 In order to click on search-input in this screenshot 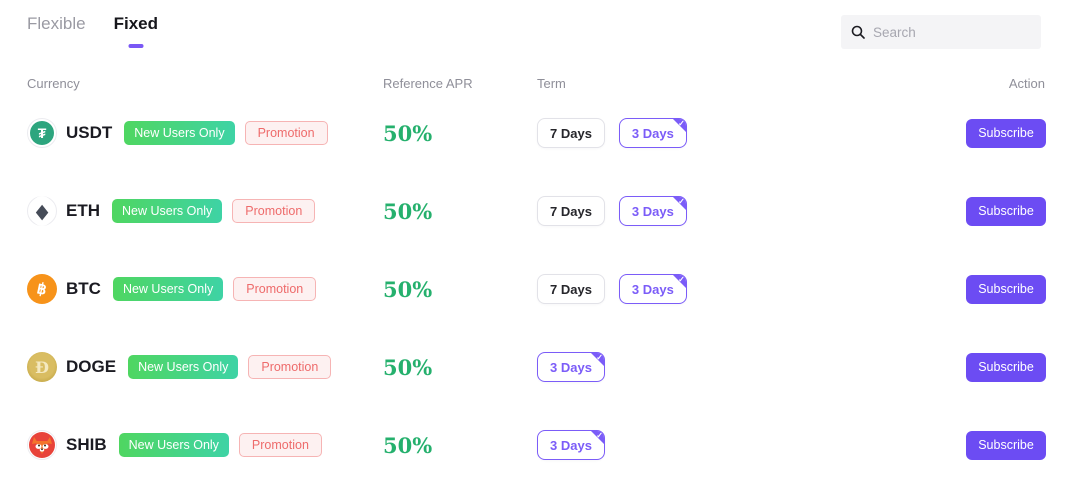, I will do `click(952, 32)`.